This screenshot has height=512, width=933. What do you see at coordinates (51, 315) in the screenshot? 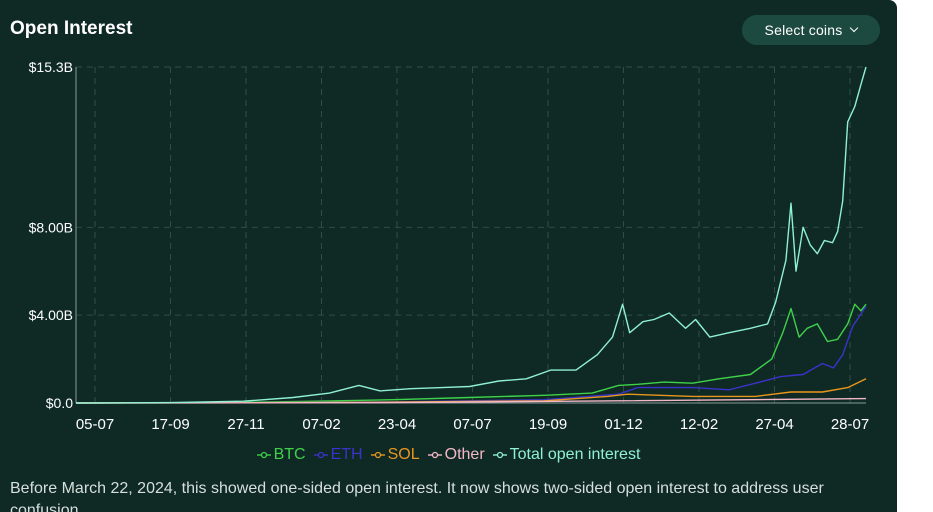
I see `y-tick-label: $4.00B` at bounding box center [51, 315].